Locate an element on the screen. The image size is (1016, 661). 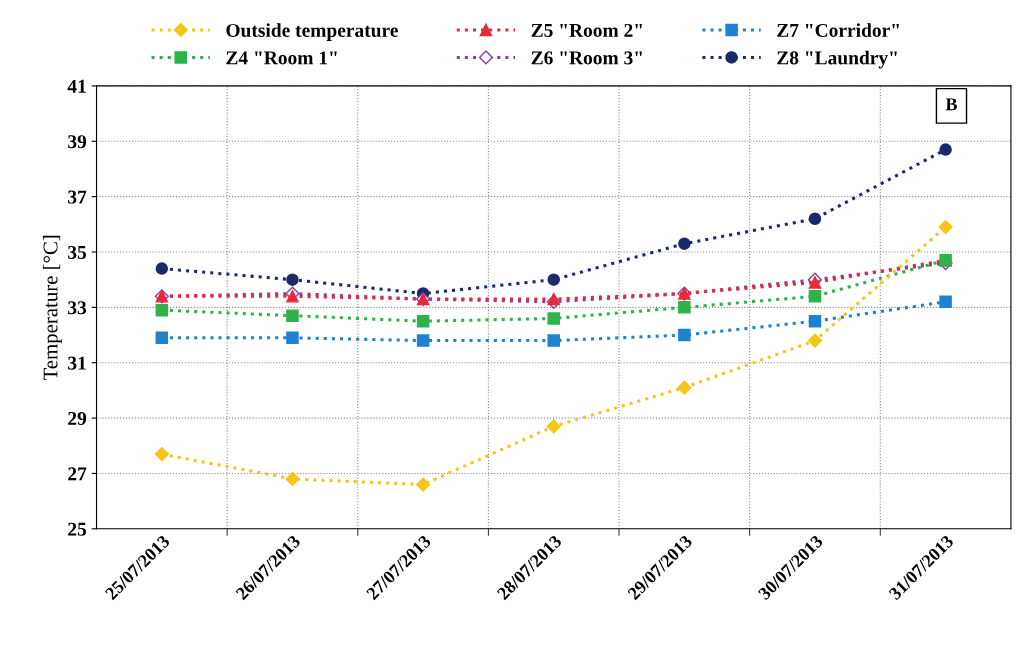
y-tick-label: 33 is located at coordinates (77, 308).